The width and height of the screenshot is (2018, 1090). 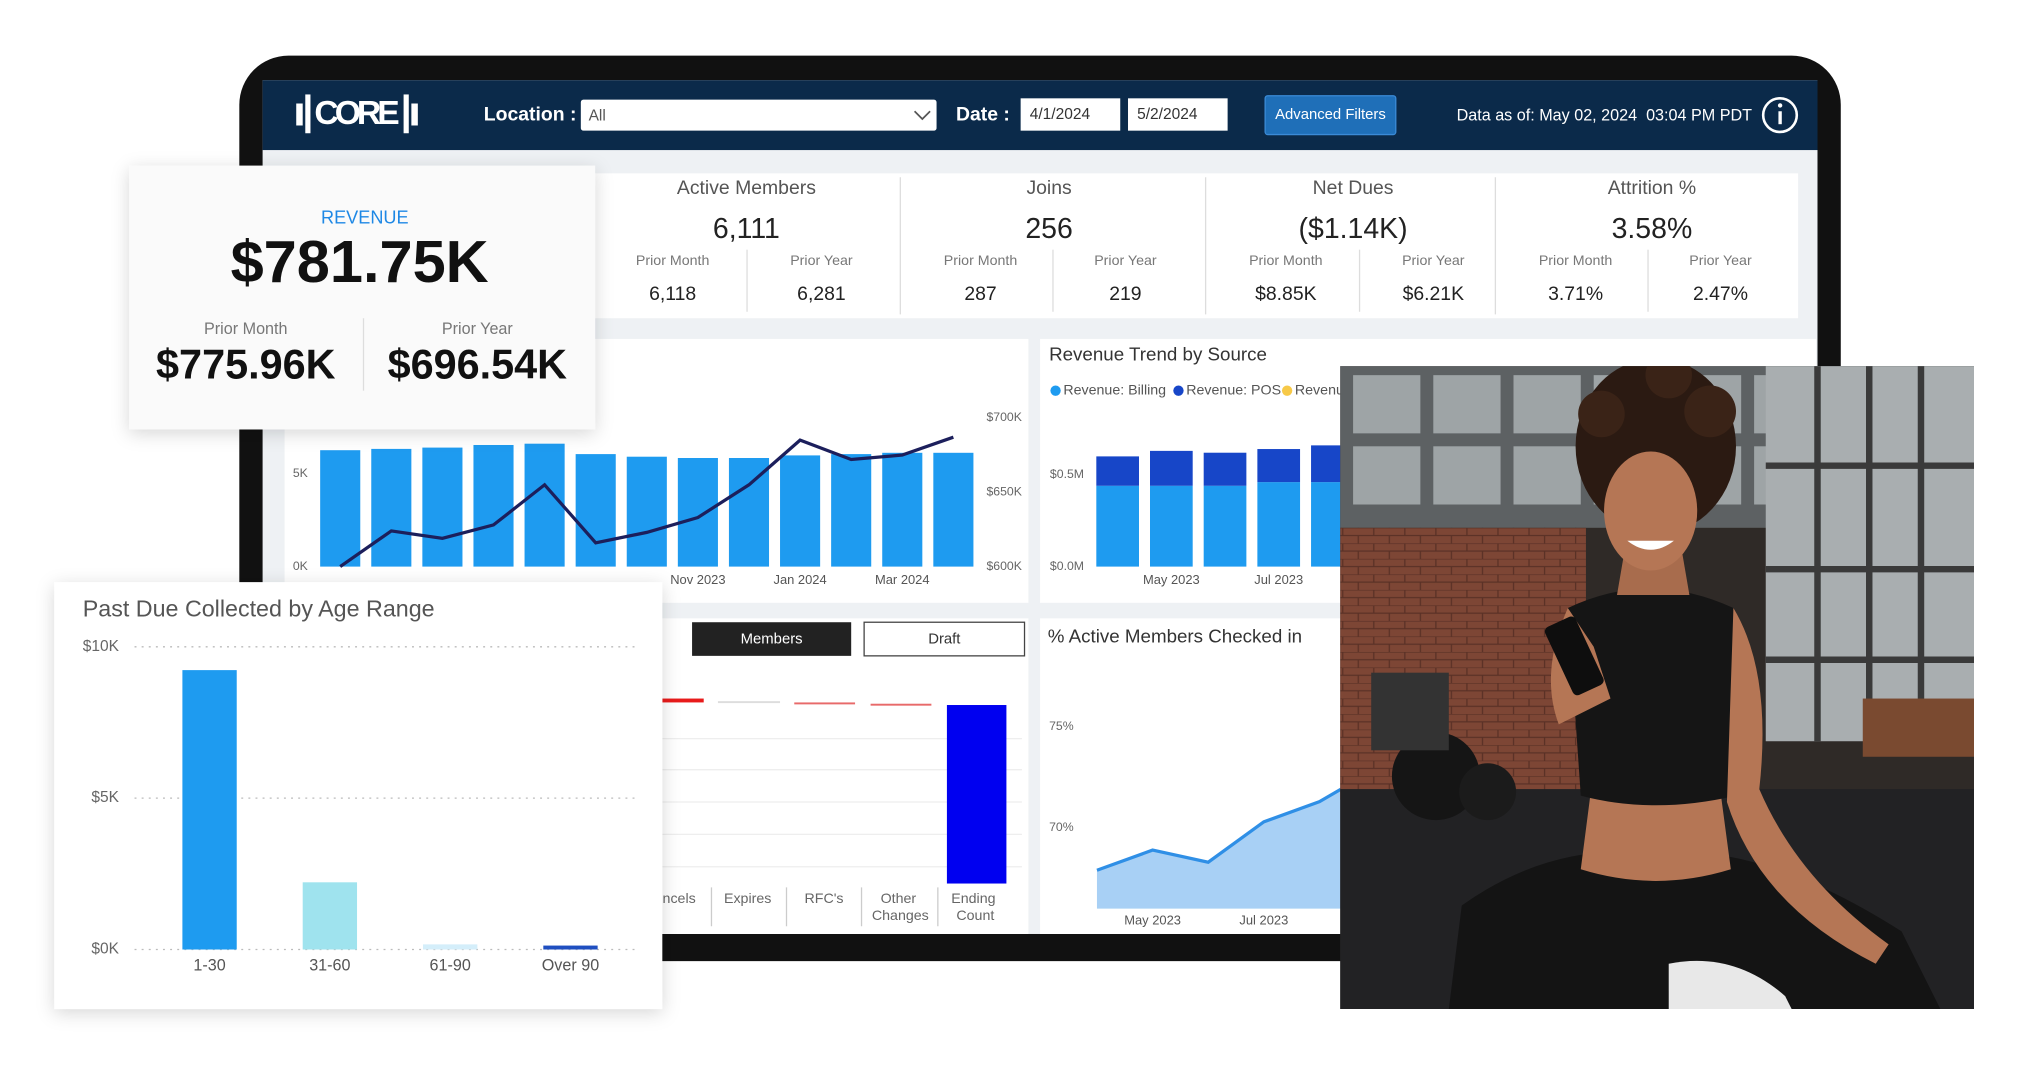 What do you see at coordinates (1004, 417) in the screenshot?
I see `y-tick-label: $700K` at bounding box center [1004, 417].